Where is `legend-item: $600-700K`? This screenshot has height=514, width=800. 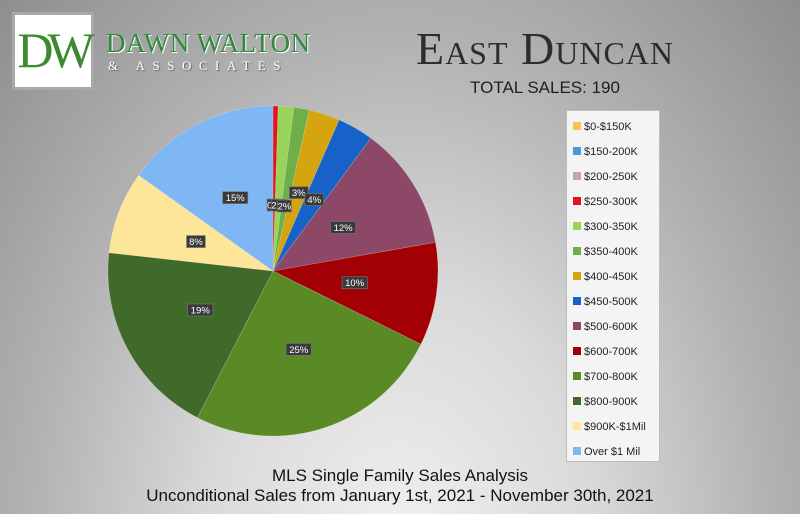 legend-item: $600-700K is located at coordinates (605, 352).